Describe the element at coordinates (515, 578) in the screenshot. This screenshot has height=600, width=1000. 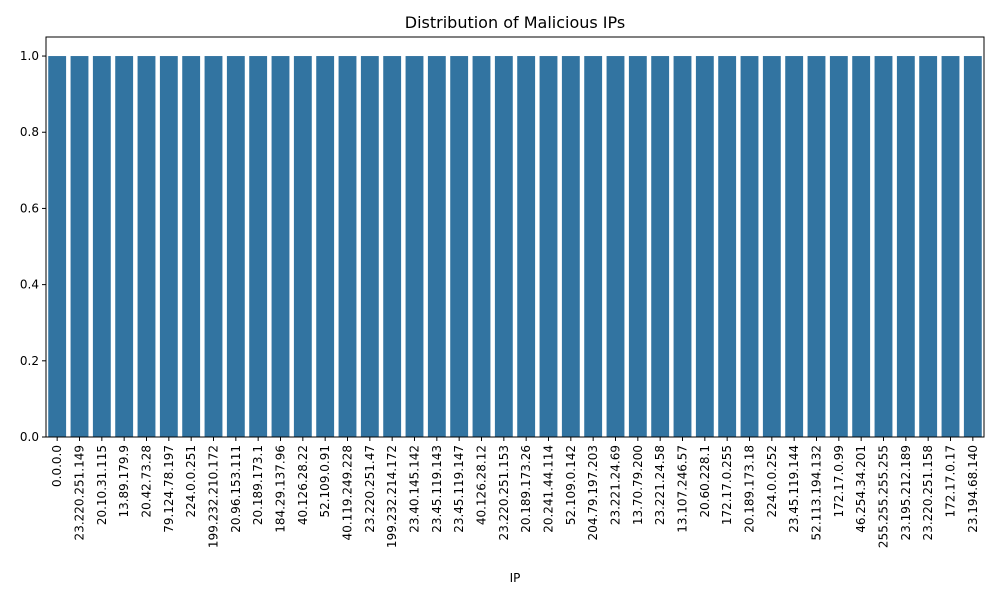
I see `x-axis-label: IP` at that location.